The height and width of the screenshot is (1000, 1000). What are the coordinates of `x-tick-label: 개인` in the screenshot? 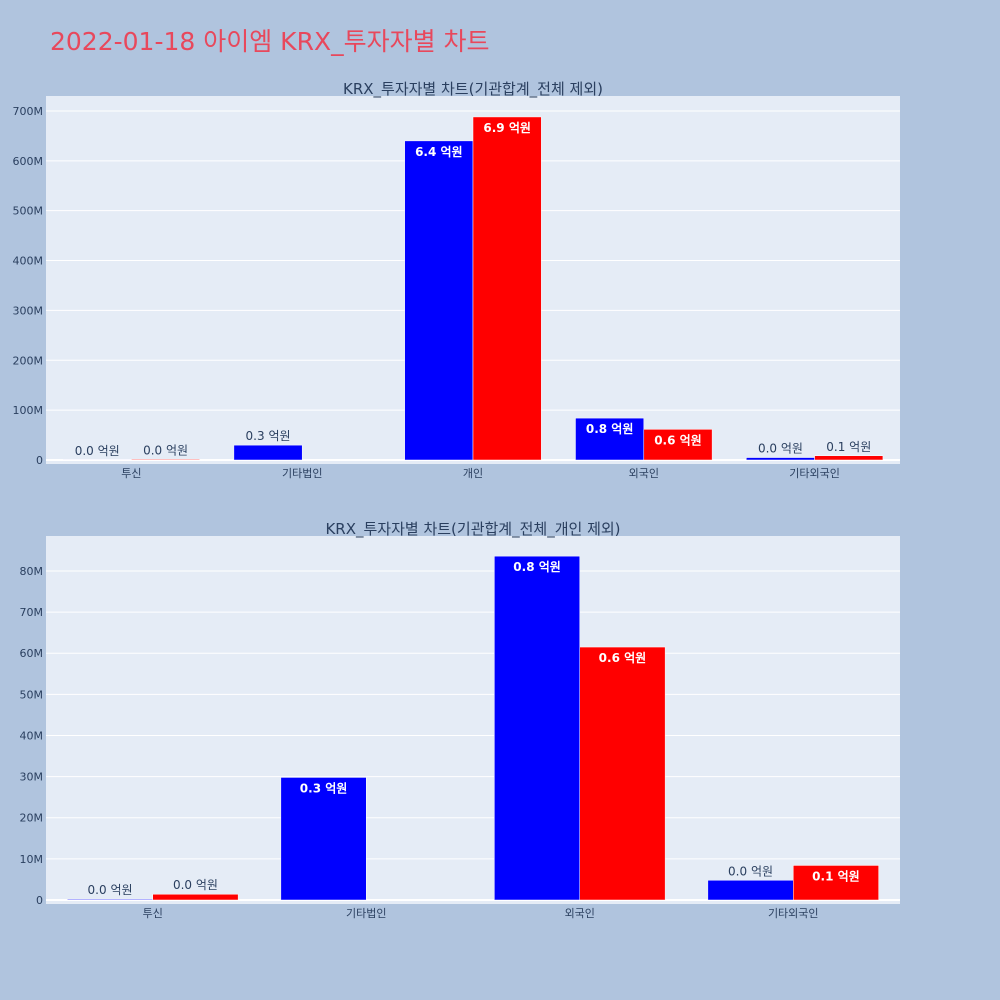 It's located at (473, 473).